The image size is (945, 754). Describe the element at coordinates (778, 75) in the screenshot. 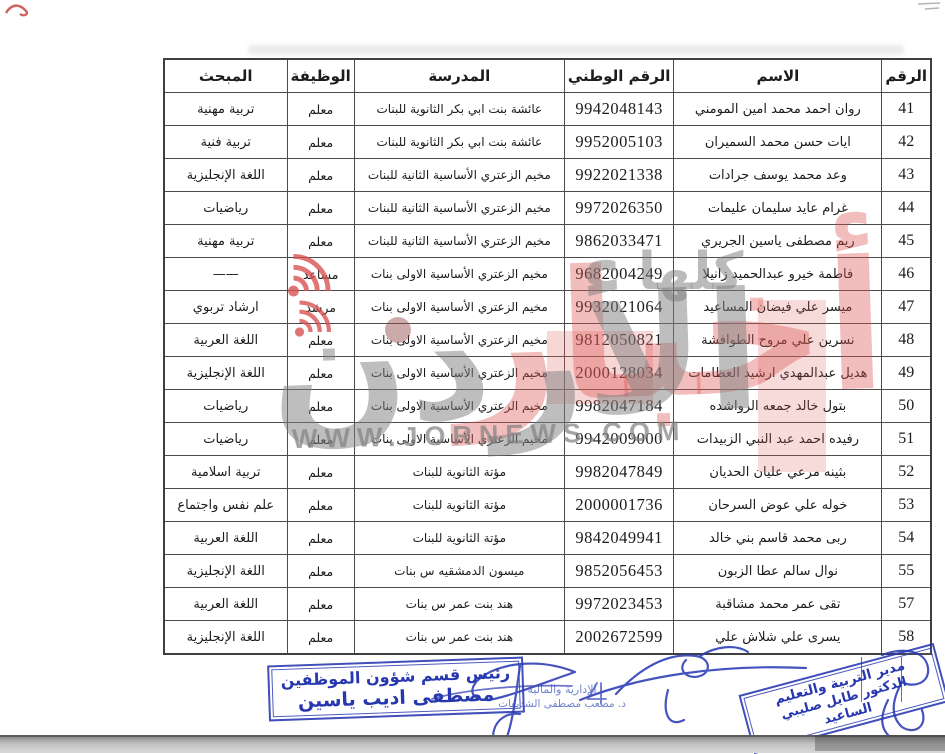

I see `header-name: الاسم` at that location.